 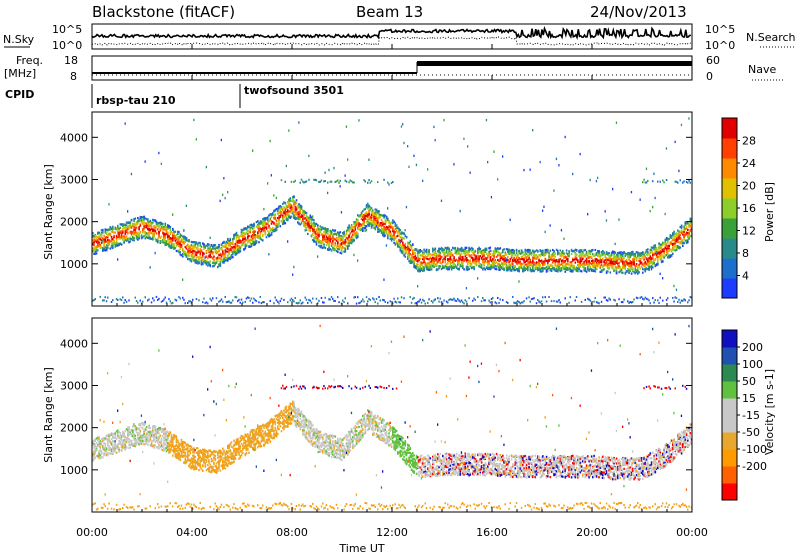 What do you see at coordinates (713, 60) in the screenshot?
I see `freq-right-tick-top: 60` at bounding box center [713, 60].